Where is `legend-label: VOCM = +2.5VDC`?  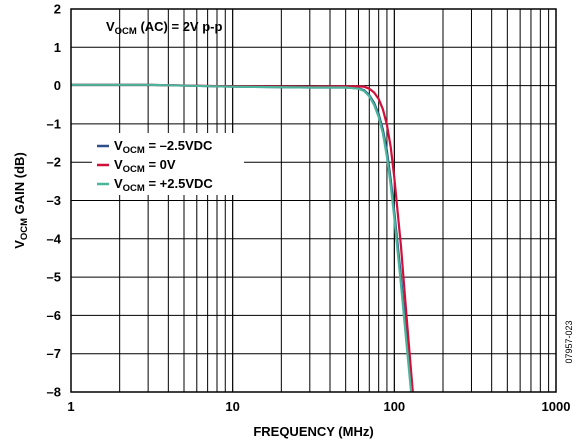 legend-label: VOCM = +2.5VDC is located at coordinates (163, 185).